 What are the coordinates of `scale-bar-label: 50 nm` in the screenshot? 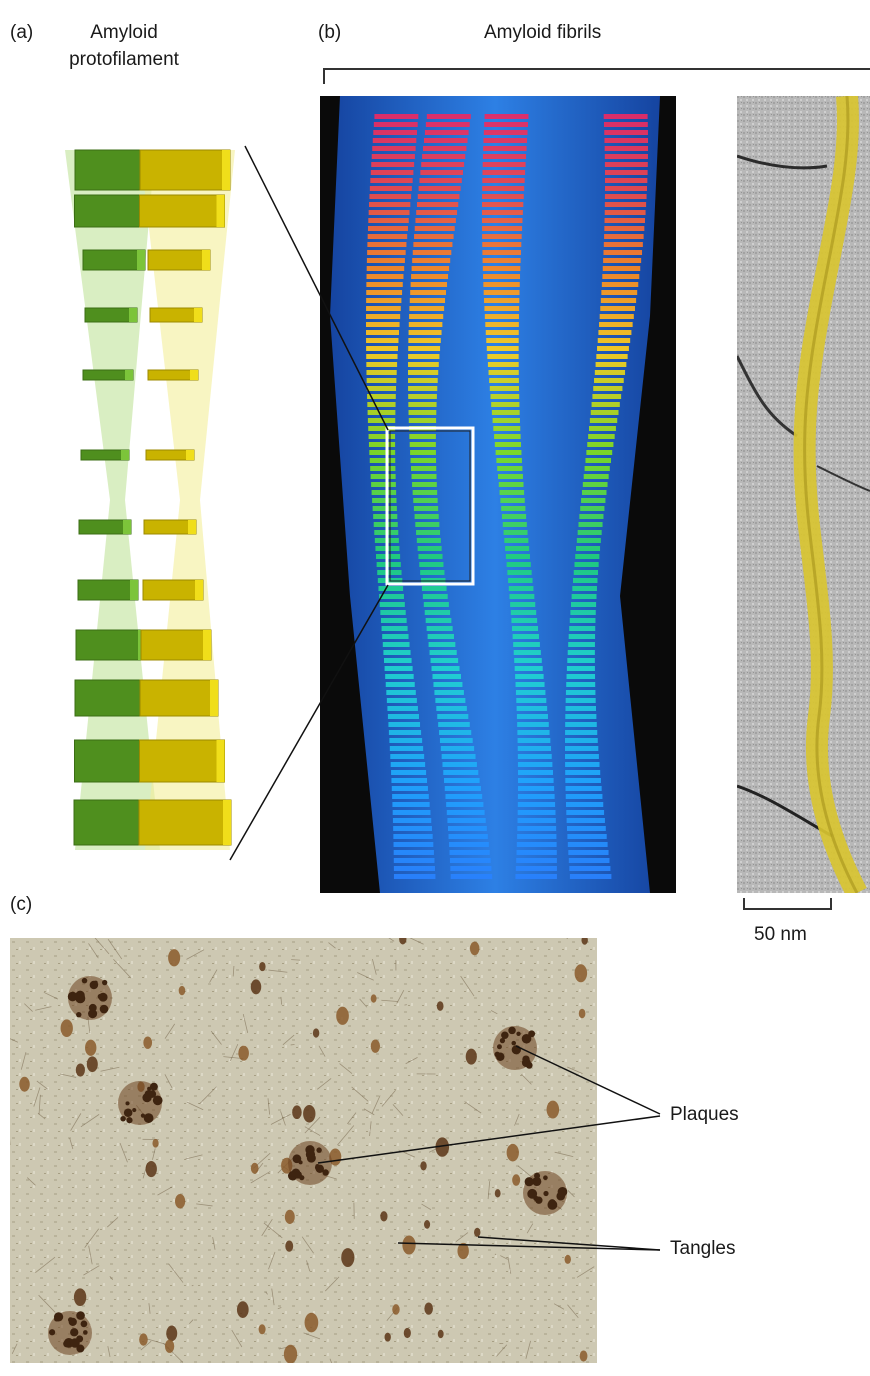 It's located at (780, 934).